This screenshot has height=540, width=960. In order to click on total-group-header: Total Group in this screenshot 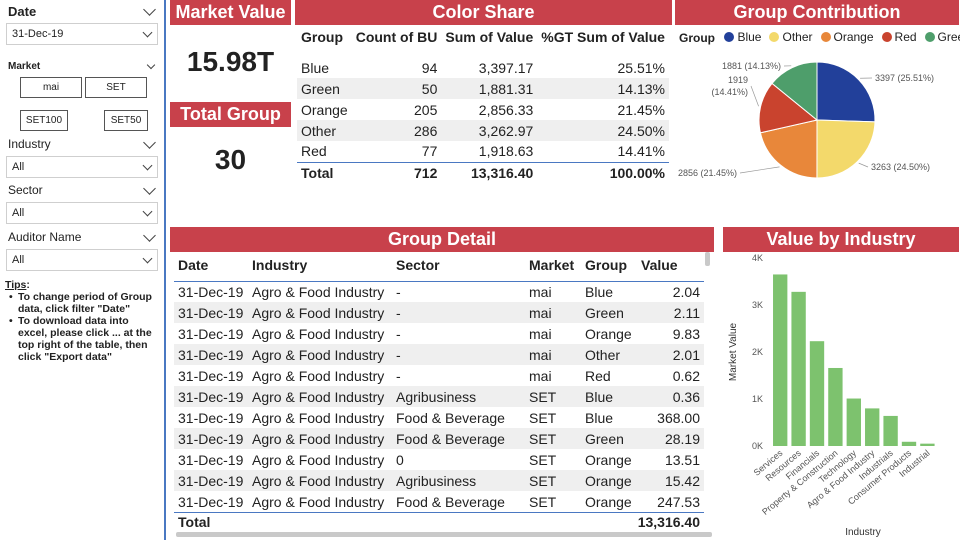, I will do `click(230, 114)`.